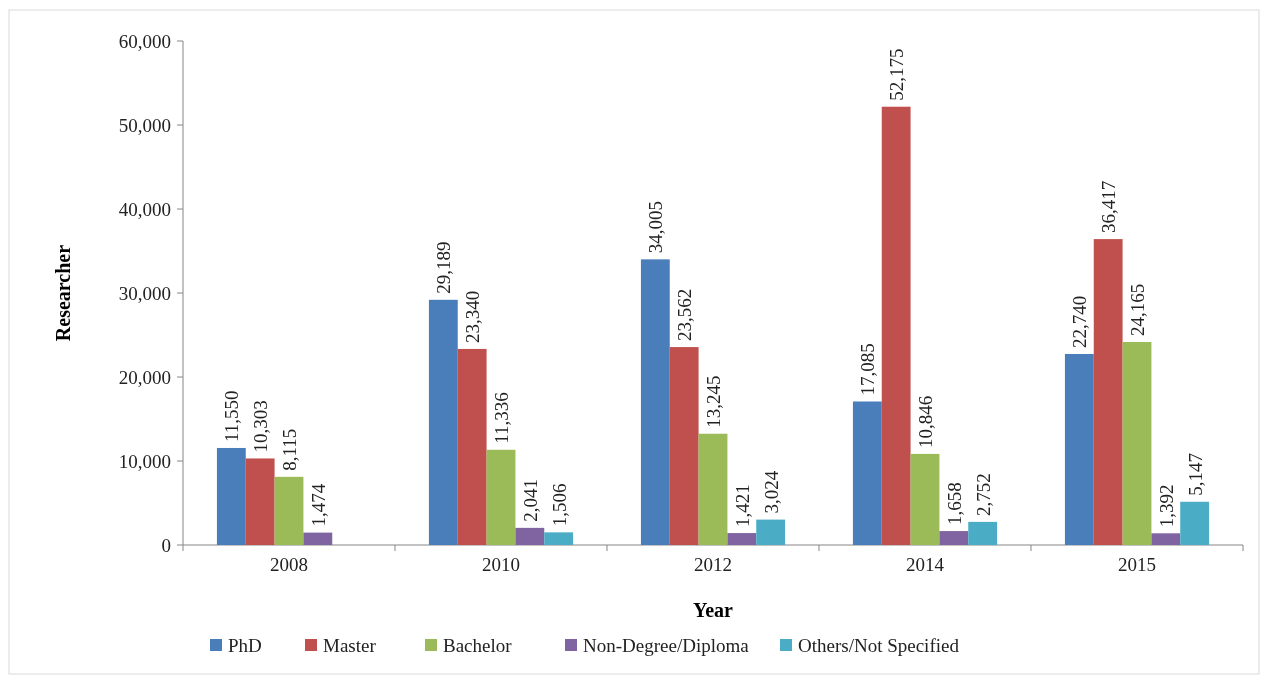  I want to click on y-tick-label: 40,000, so click(144, 209).